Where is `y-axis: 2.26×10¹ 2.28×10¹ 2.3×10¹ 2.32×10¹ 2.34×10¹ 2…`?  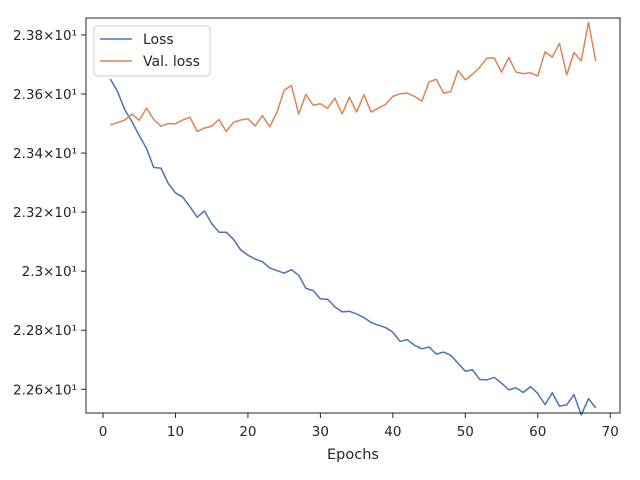 y-axis: 2.26×10¹ 2.28×10¹ 2.3×10¹ 2.32×10¹ 2.34×10¹ 2… is located at coordinates (49, 213).